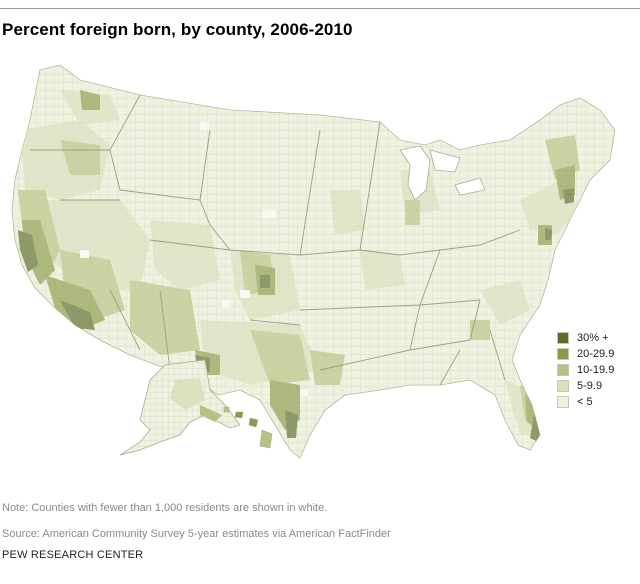 This screenshot has width=640, height=584. I want to click on hawaii, so click(248, 427).